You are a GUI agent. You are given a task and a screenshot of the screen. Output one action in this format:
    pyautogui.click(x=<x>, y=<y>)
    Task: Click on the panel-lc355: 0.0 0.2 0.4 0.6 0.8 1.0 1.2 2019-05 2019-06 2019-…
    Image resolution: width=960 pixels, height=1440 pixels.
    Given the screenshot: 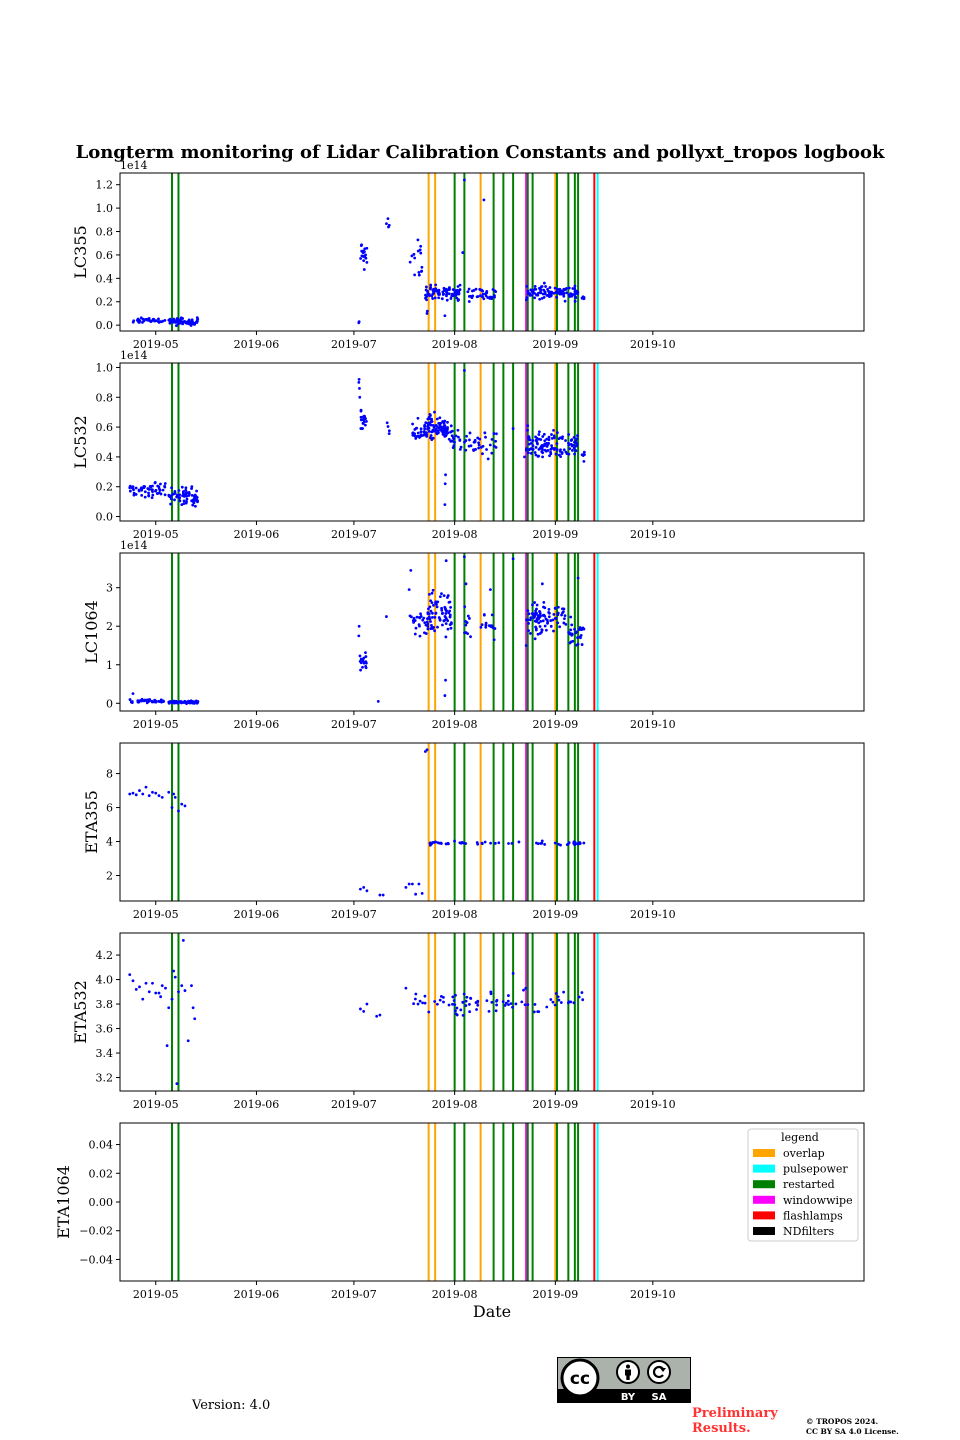 What is the action you would take?
    pyautogui.click(x=468, y=255)
    